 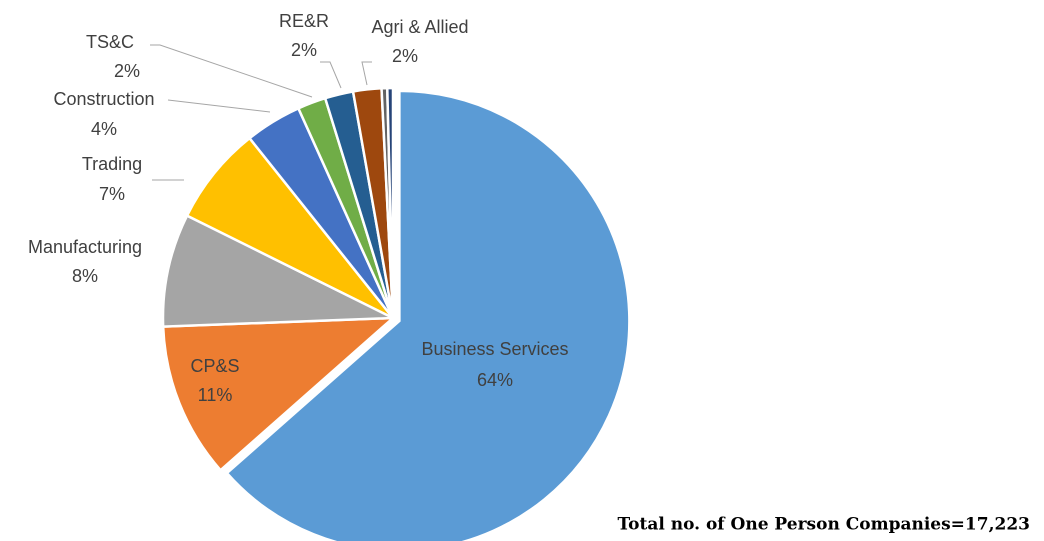 What do you see at coordinates (112, 194) in the screenshot?
I see `slice-value: 7%` at bounding box center [112, 194].